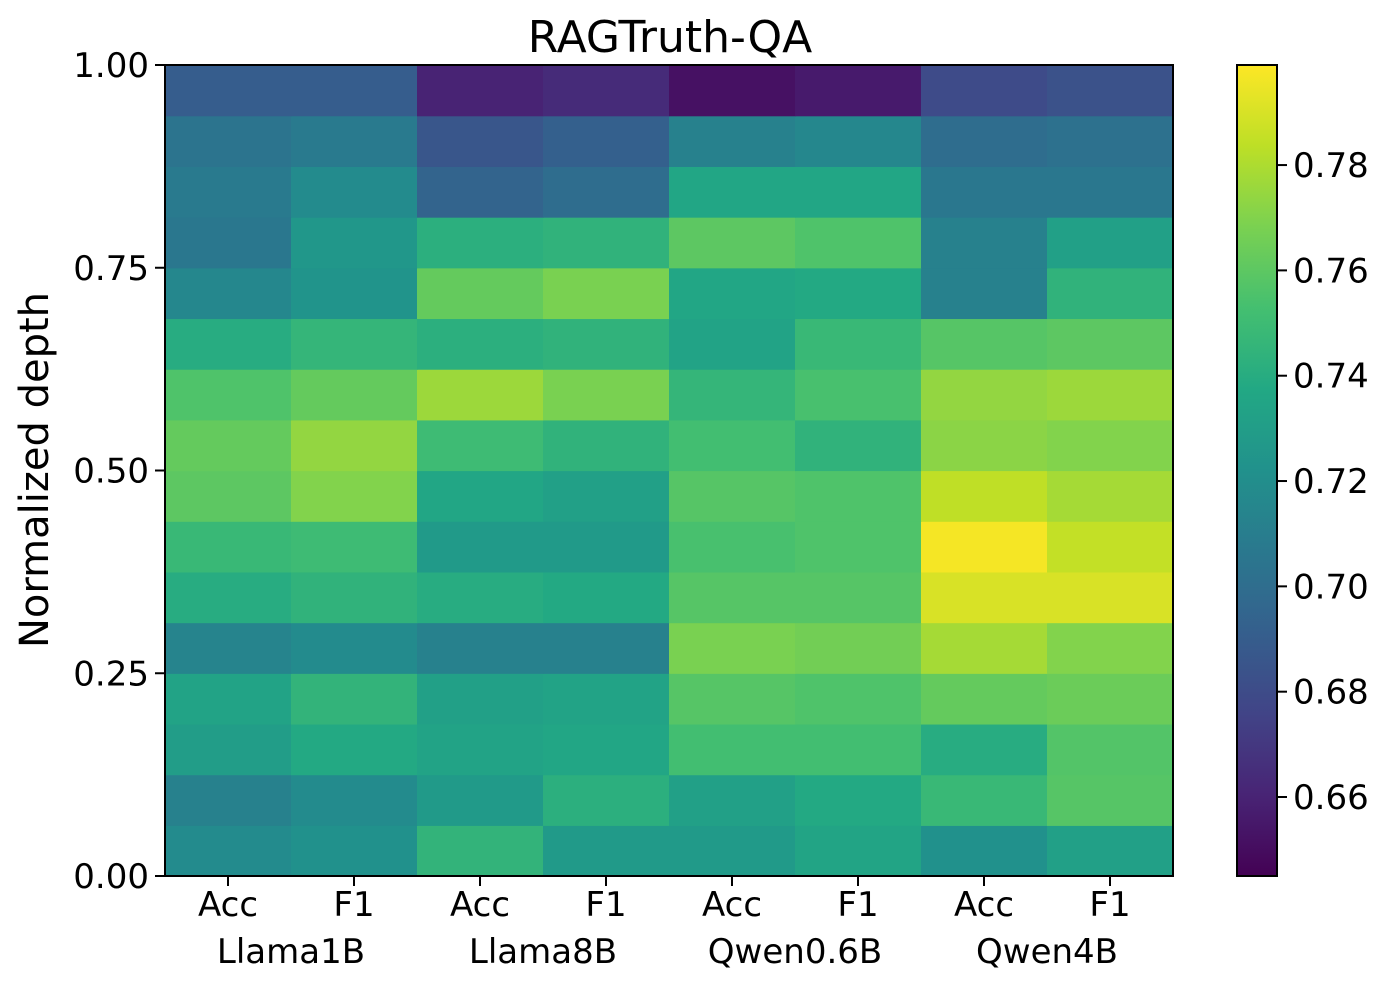  Describe the element at coordinates (291, 952) in the screenshot. I see `x-tick-label-model: Llama1B` at that location.